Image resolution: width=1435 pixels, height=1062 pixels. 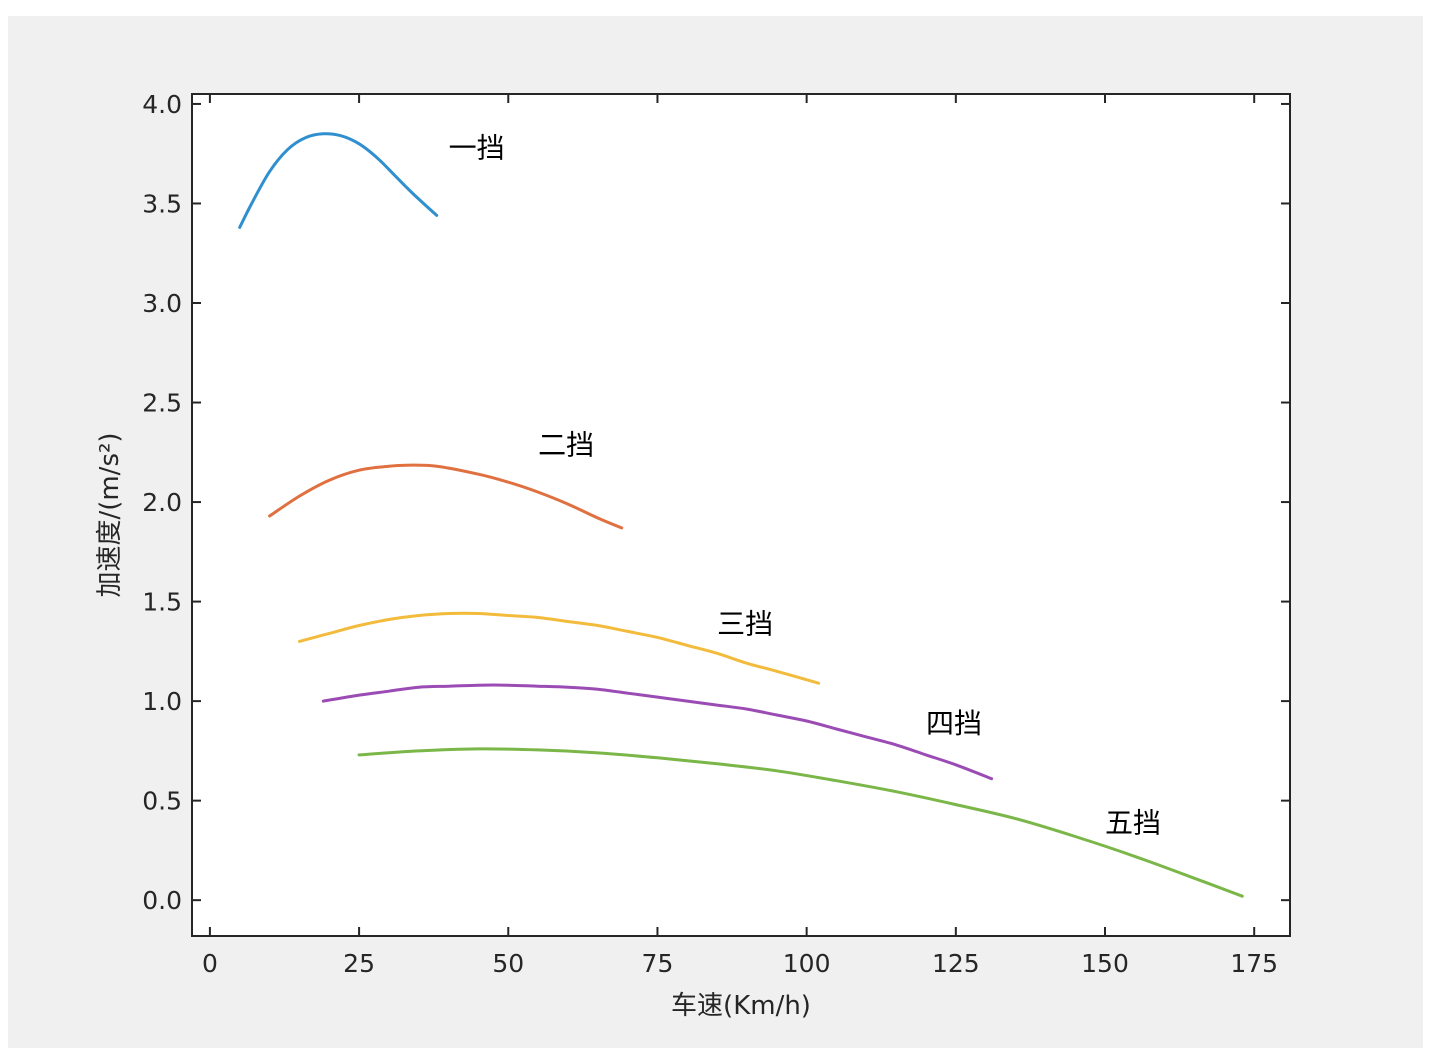 What do you see at coordinates (162, 104) in the screenshot?
I see `y-tick-label: 4.0` at bounding box center [162, 104].